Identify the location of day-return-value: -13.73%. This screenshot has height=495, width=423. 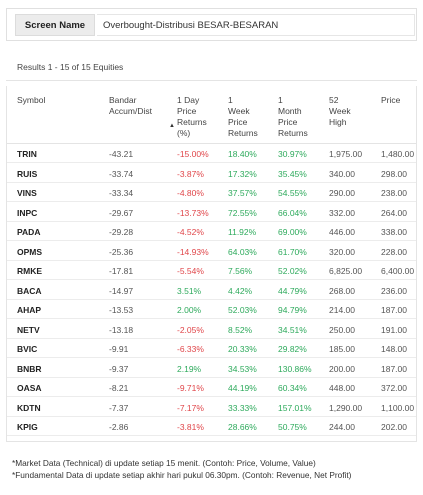
(193, 212).